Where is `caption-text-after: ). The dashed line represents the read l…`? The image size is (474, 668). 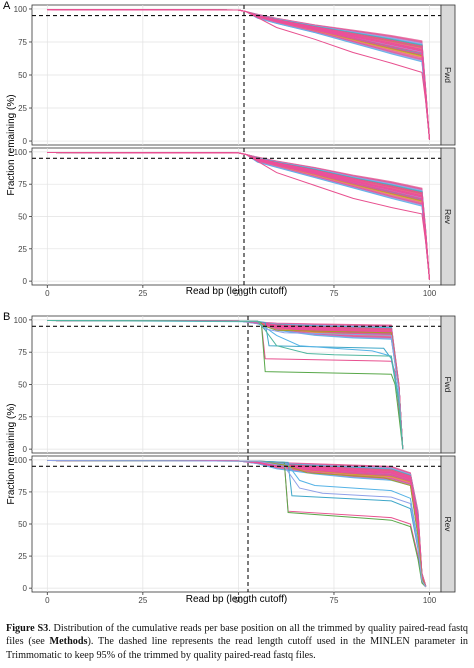
caption-text-after: ). The dashed line represents the read l… is located at coordinates (237, 648).